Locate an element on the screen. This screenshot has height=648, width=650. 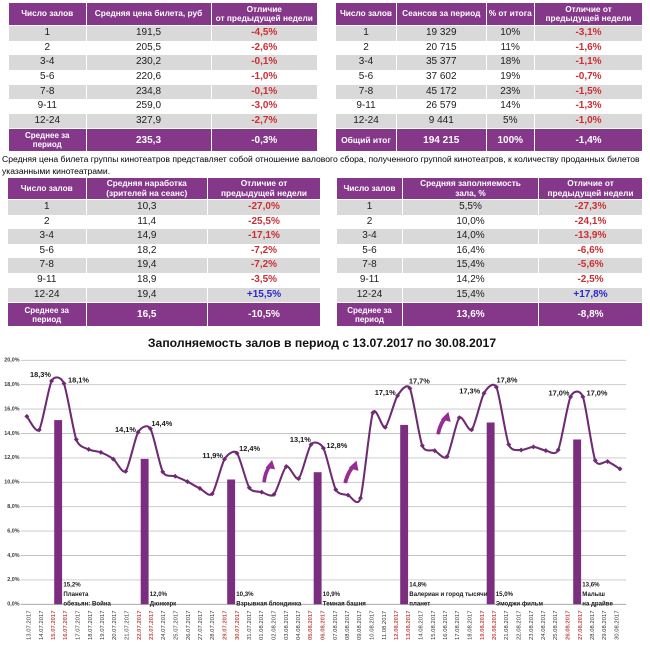
svg-text: Валериан и город тысячи is located at coordinates (448, 594).